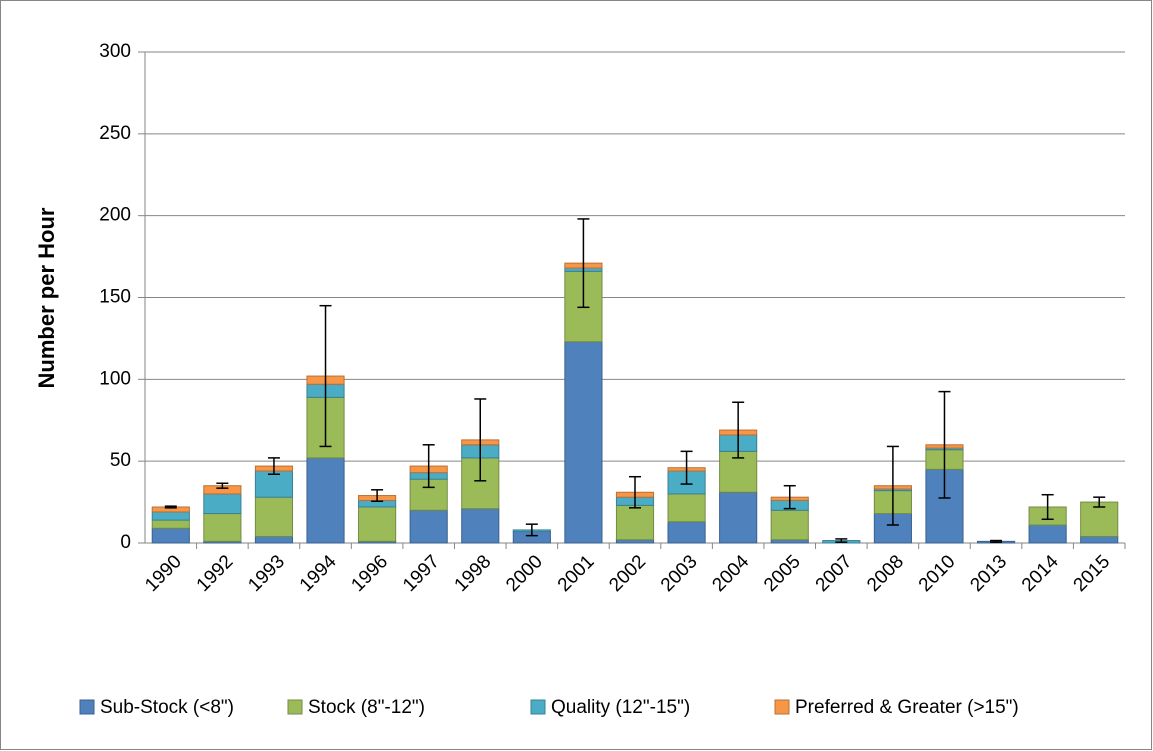 The image size is (1153, 751). What do you see at coordinates (115, 297) in the screenshot?
I see `y-tick-label: 150` at bounding box center [115, 297].